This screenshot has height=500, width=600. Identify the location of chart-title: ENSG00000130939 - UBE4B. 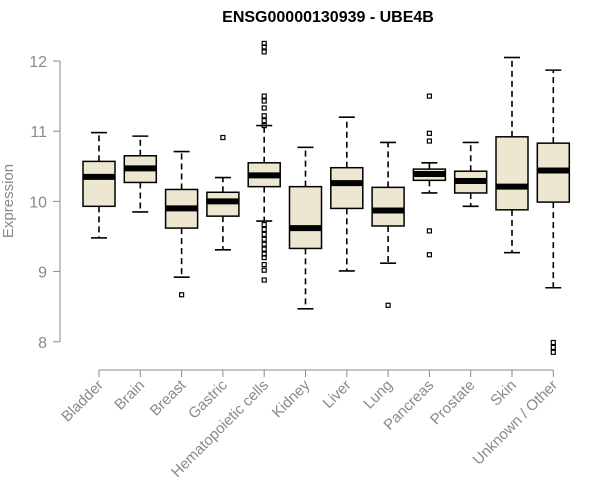
(328, 17).